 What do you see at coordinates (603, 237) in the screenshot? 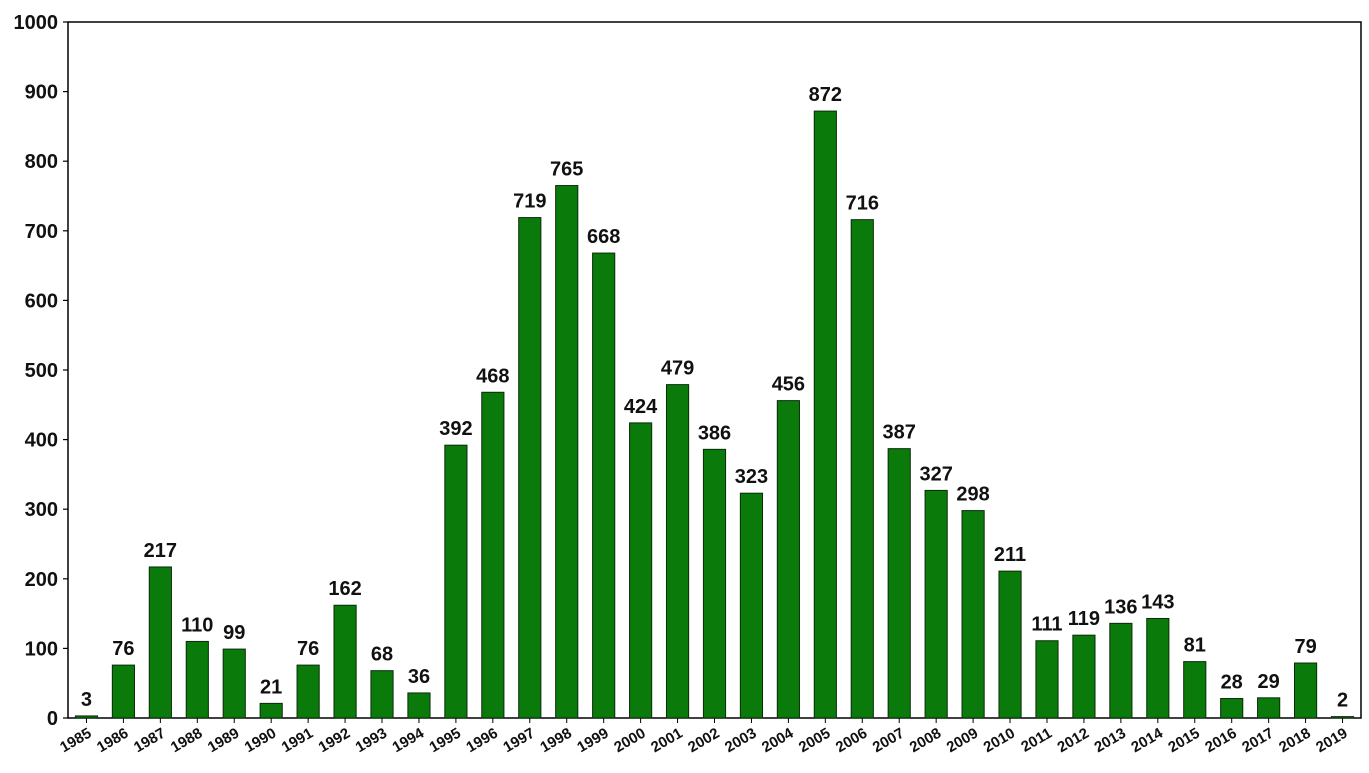
I see `data-label: 668` at bounding box center [603, 237].